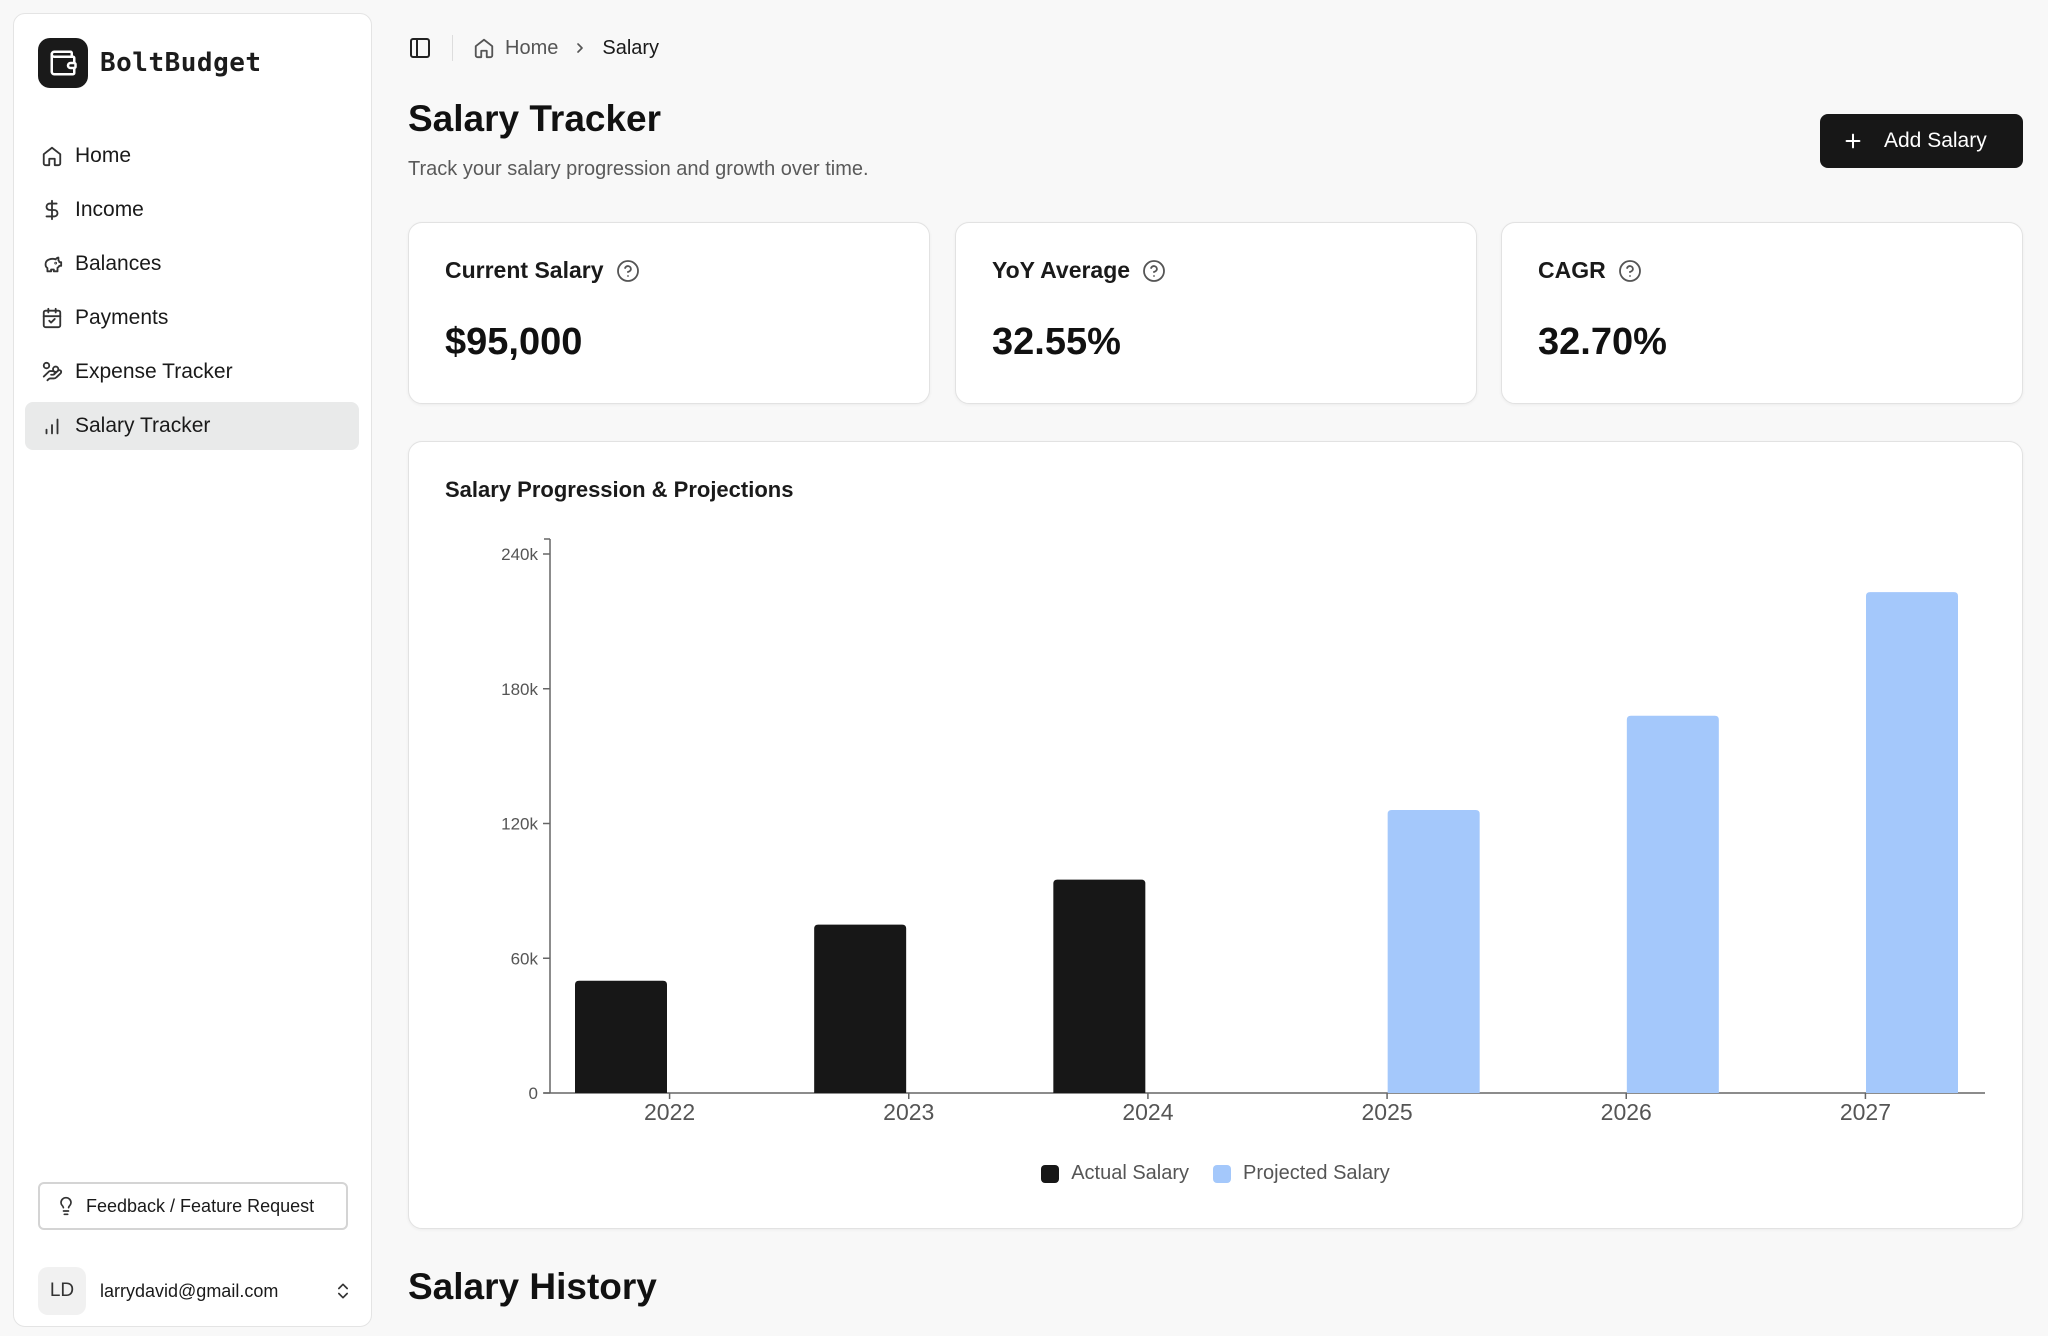  What do you see at coordinates (192, 318) in the screenshot?
I see `sidebar-item-payments: Payments` at bounding box center [192, 318].